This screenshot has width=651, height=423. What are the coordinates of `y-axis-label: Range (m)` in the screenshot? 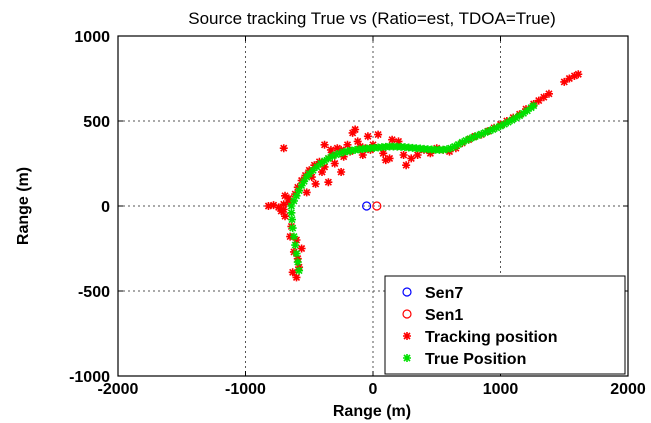 It's located at (23, 206).